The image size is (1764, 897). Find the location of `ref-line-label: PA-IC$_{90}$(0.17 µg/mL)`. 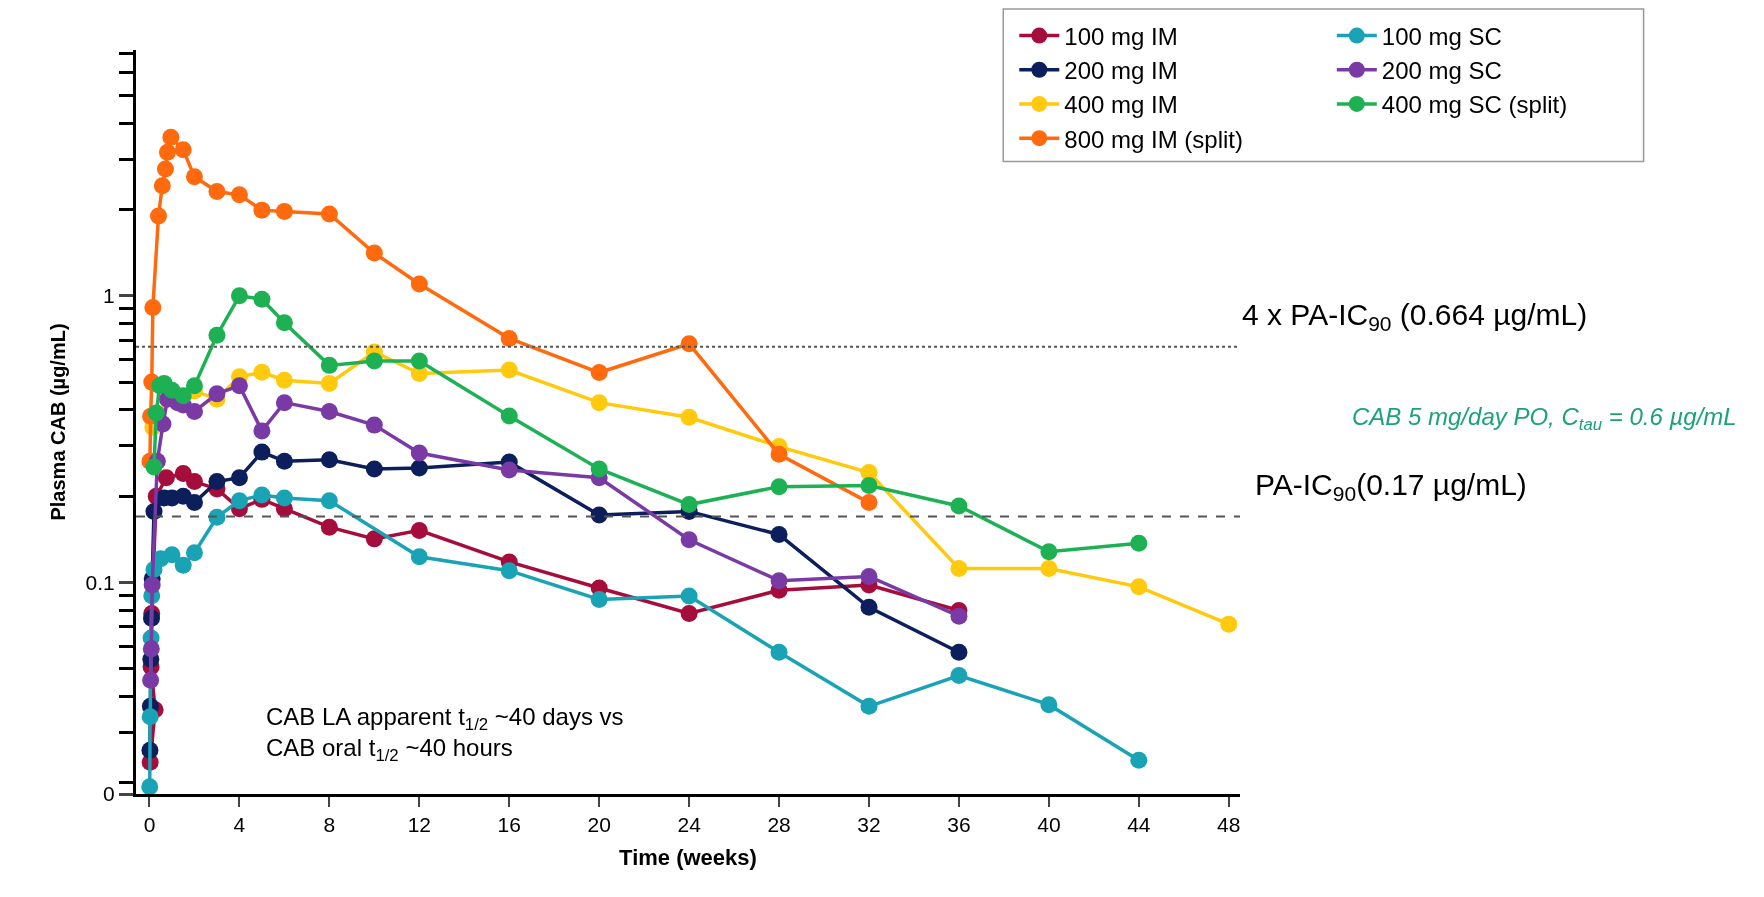

ref-line-label: PA-IC$_{90}$(0.17 µg/mL) is located at coordinates (1391, 487).